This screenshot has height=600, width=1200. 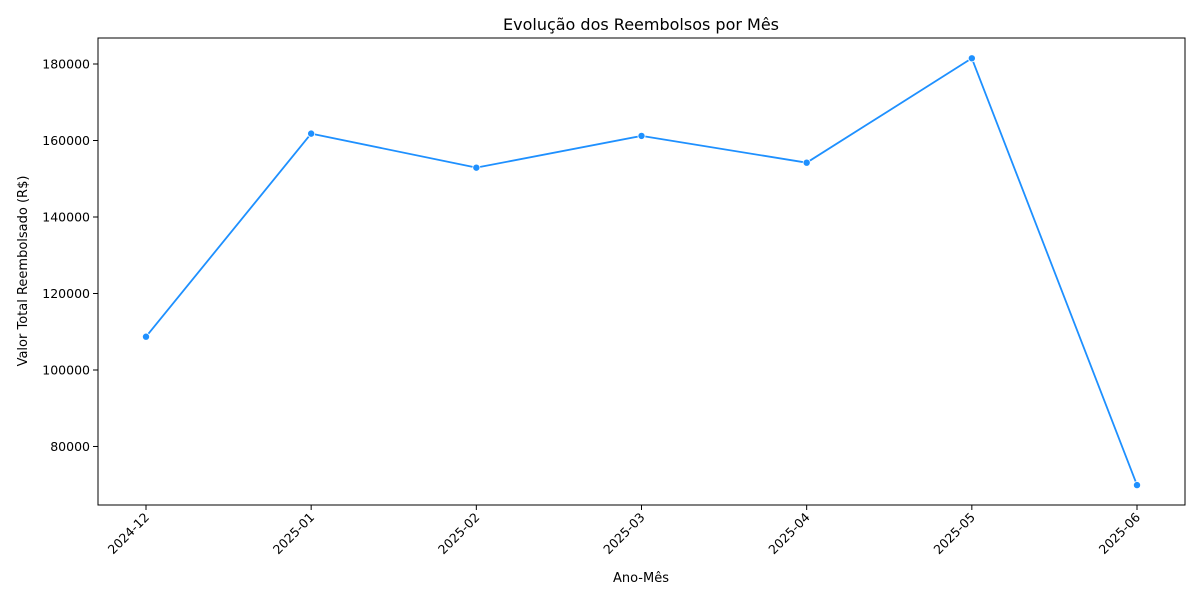 What do you see at coordinates (641, 24) in the screenshot?
I see `chart-title: Evolução dos Reembolsos por Mês` at bounding box center [641, 24].